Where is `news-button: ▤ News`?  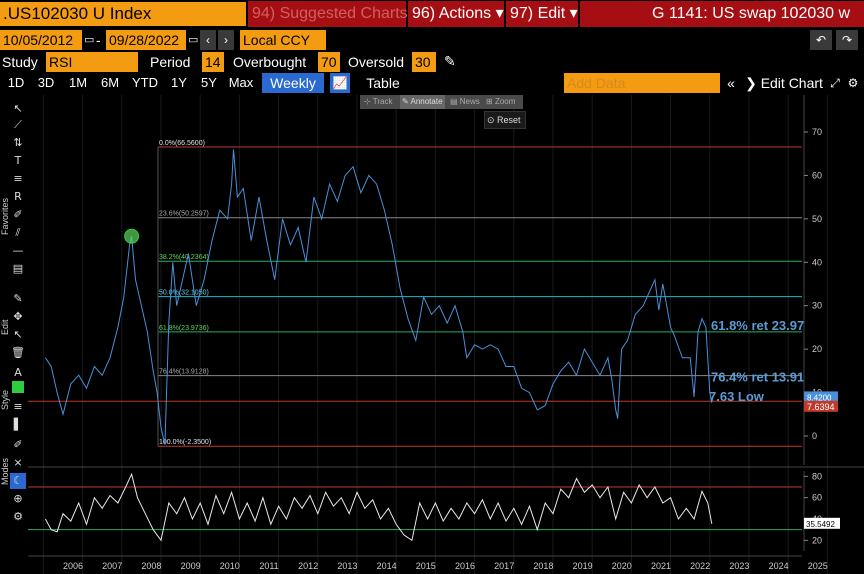
news-button: ▤ News is located at coordinates (465, 101).